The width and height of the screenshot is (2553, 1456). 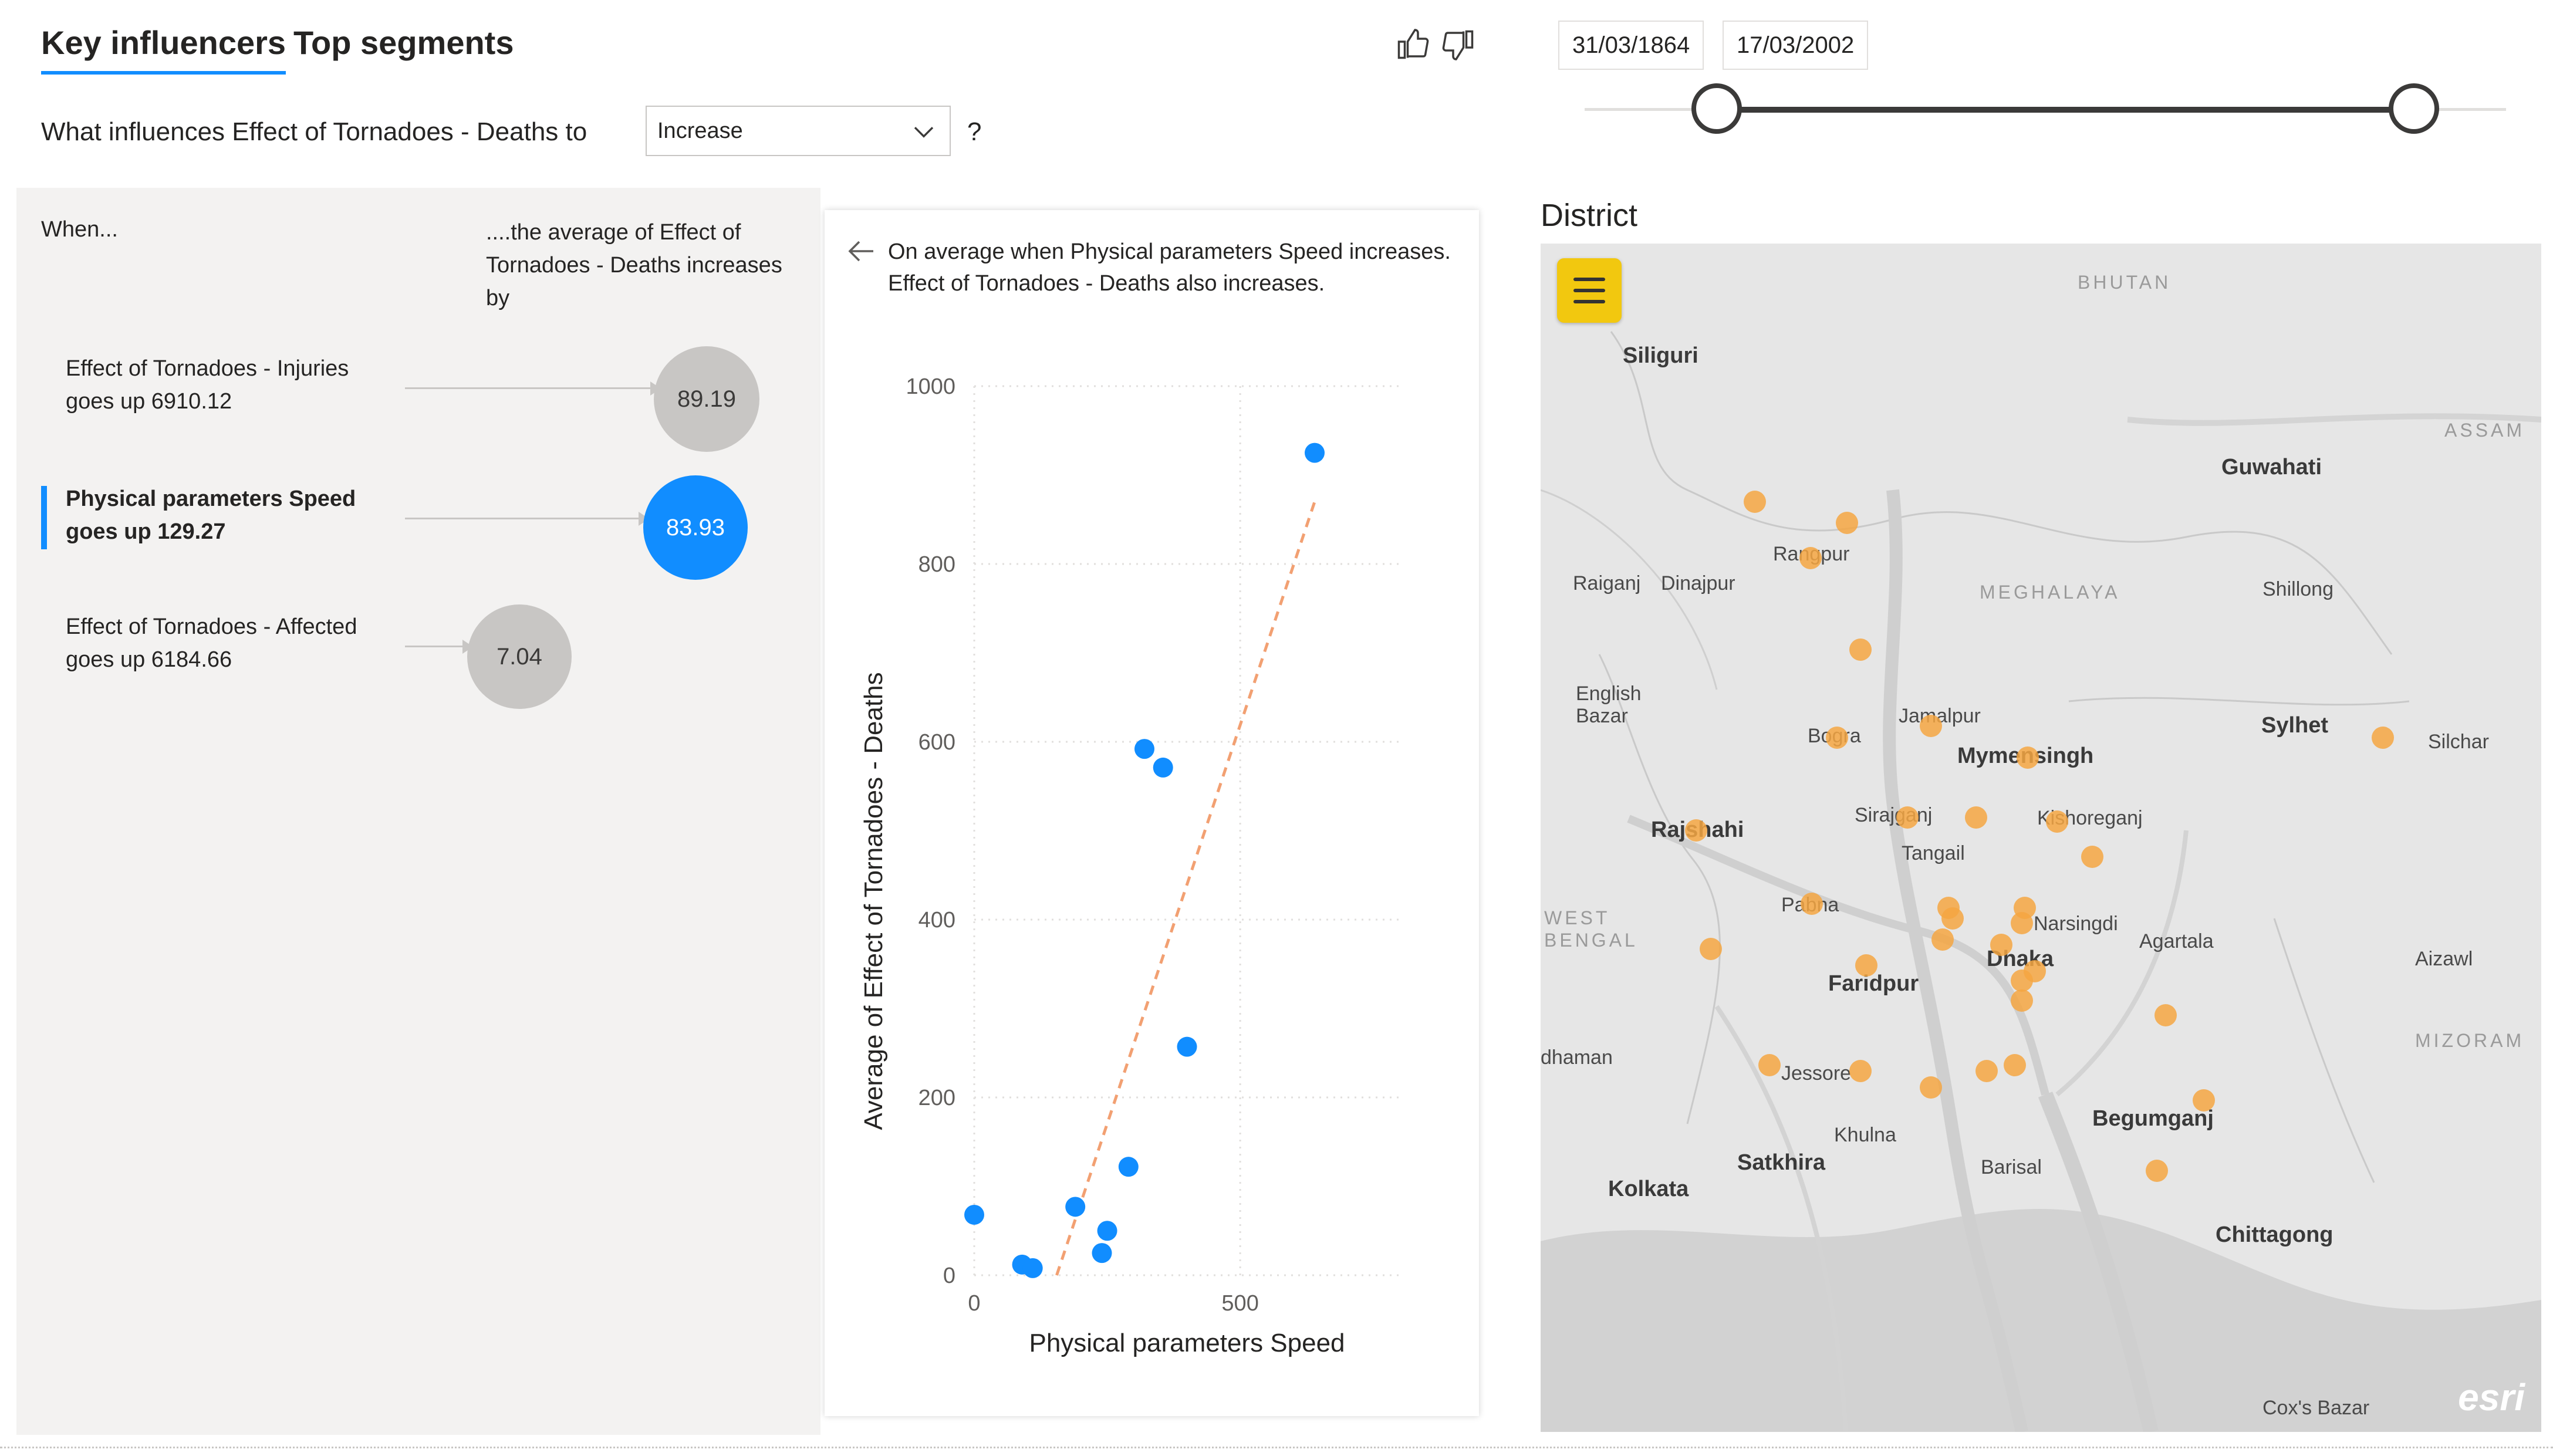 I want to click on tab-key-influencers: Key influencers, so click(x=163, y=49).